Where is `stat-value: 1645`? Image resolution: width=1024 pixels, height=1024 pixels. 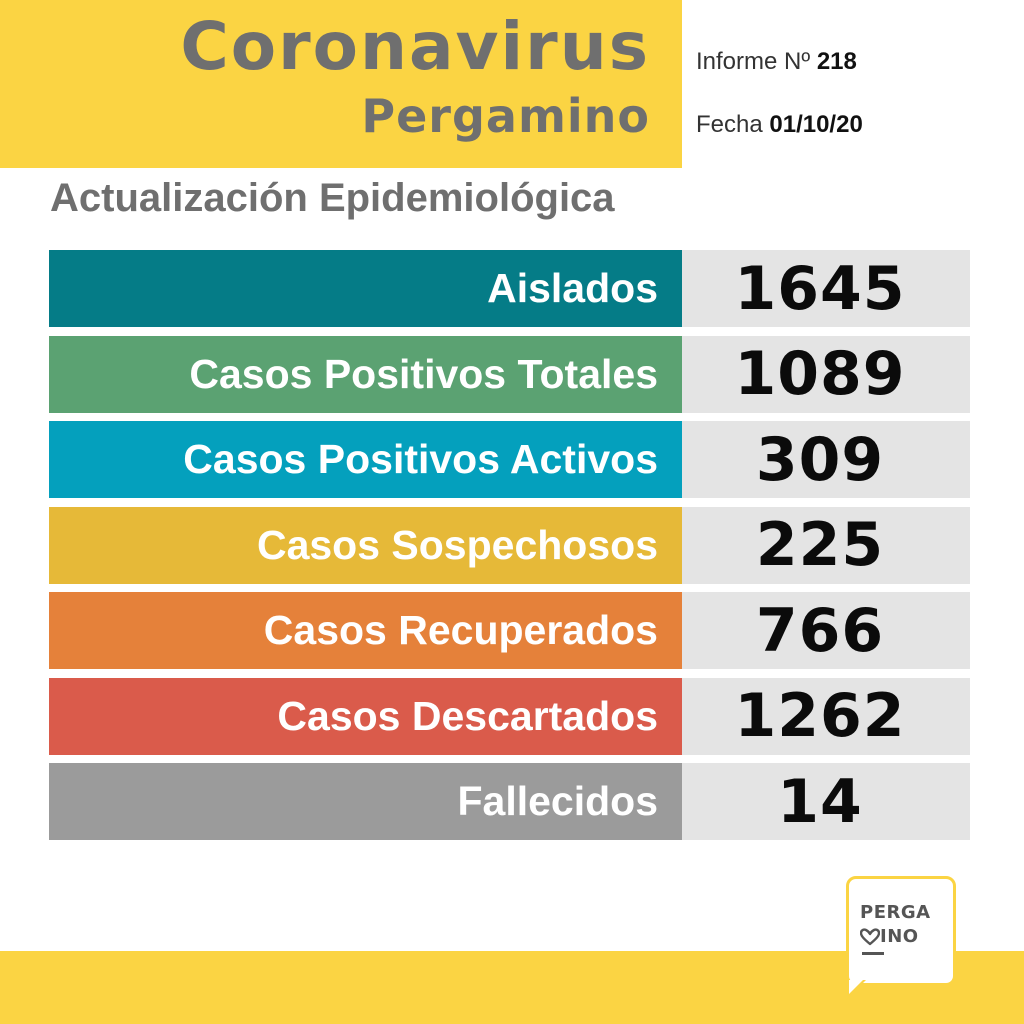
stat-value: 1645 is located at coordinates (826, 288).